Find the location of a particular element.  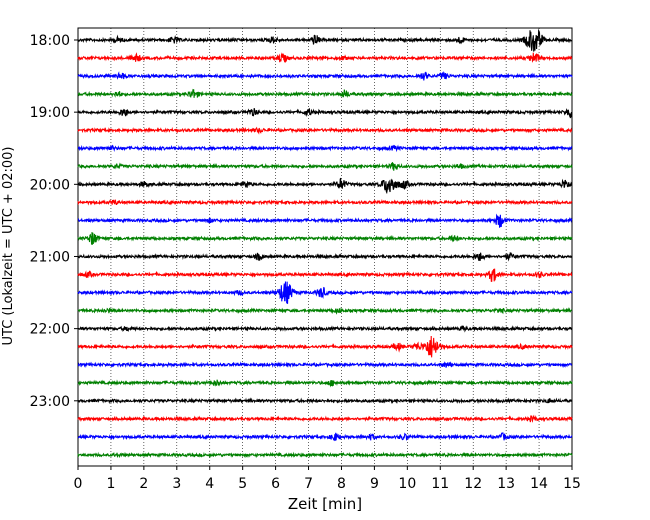

y-tick-label: 20:00 is located at coordinates (50, 185).